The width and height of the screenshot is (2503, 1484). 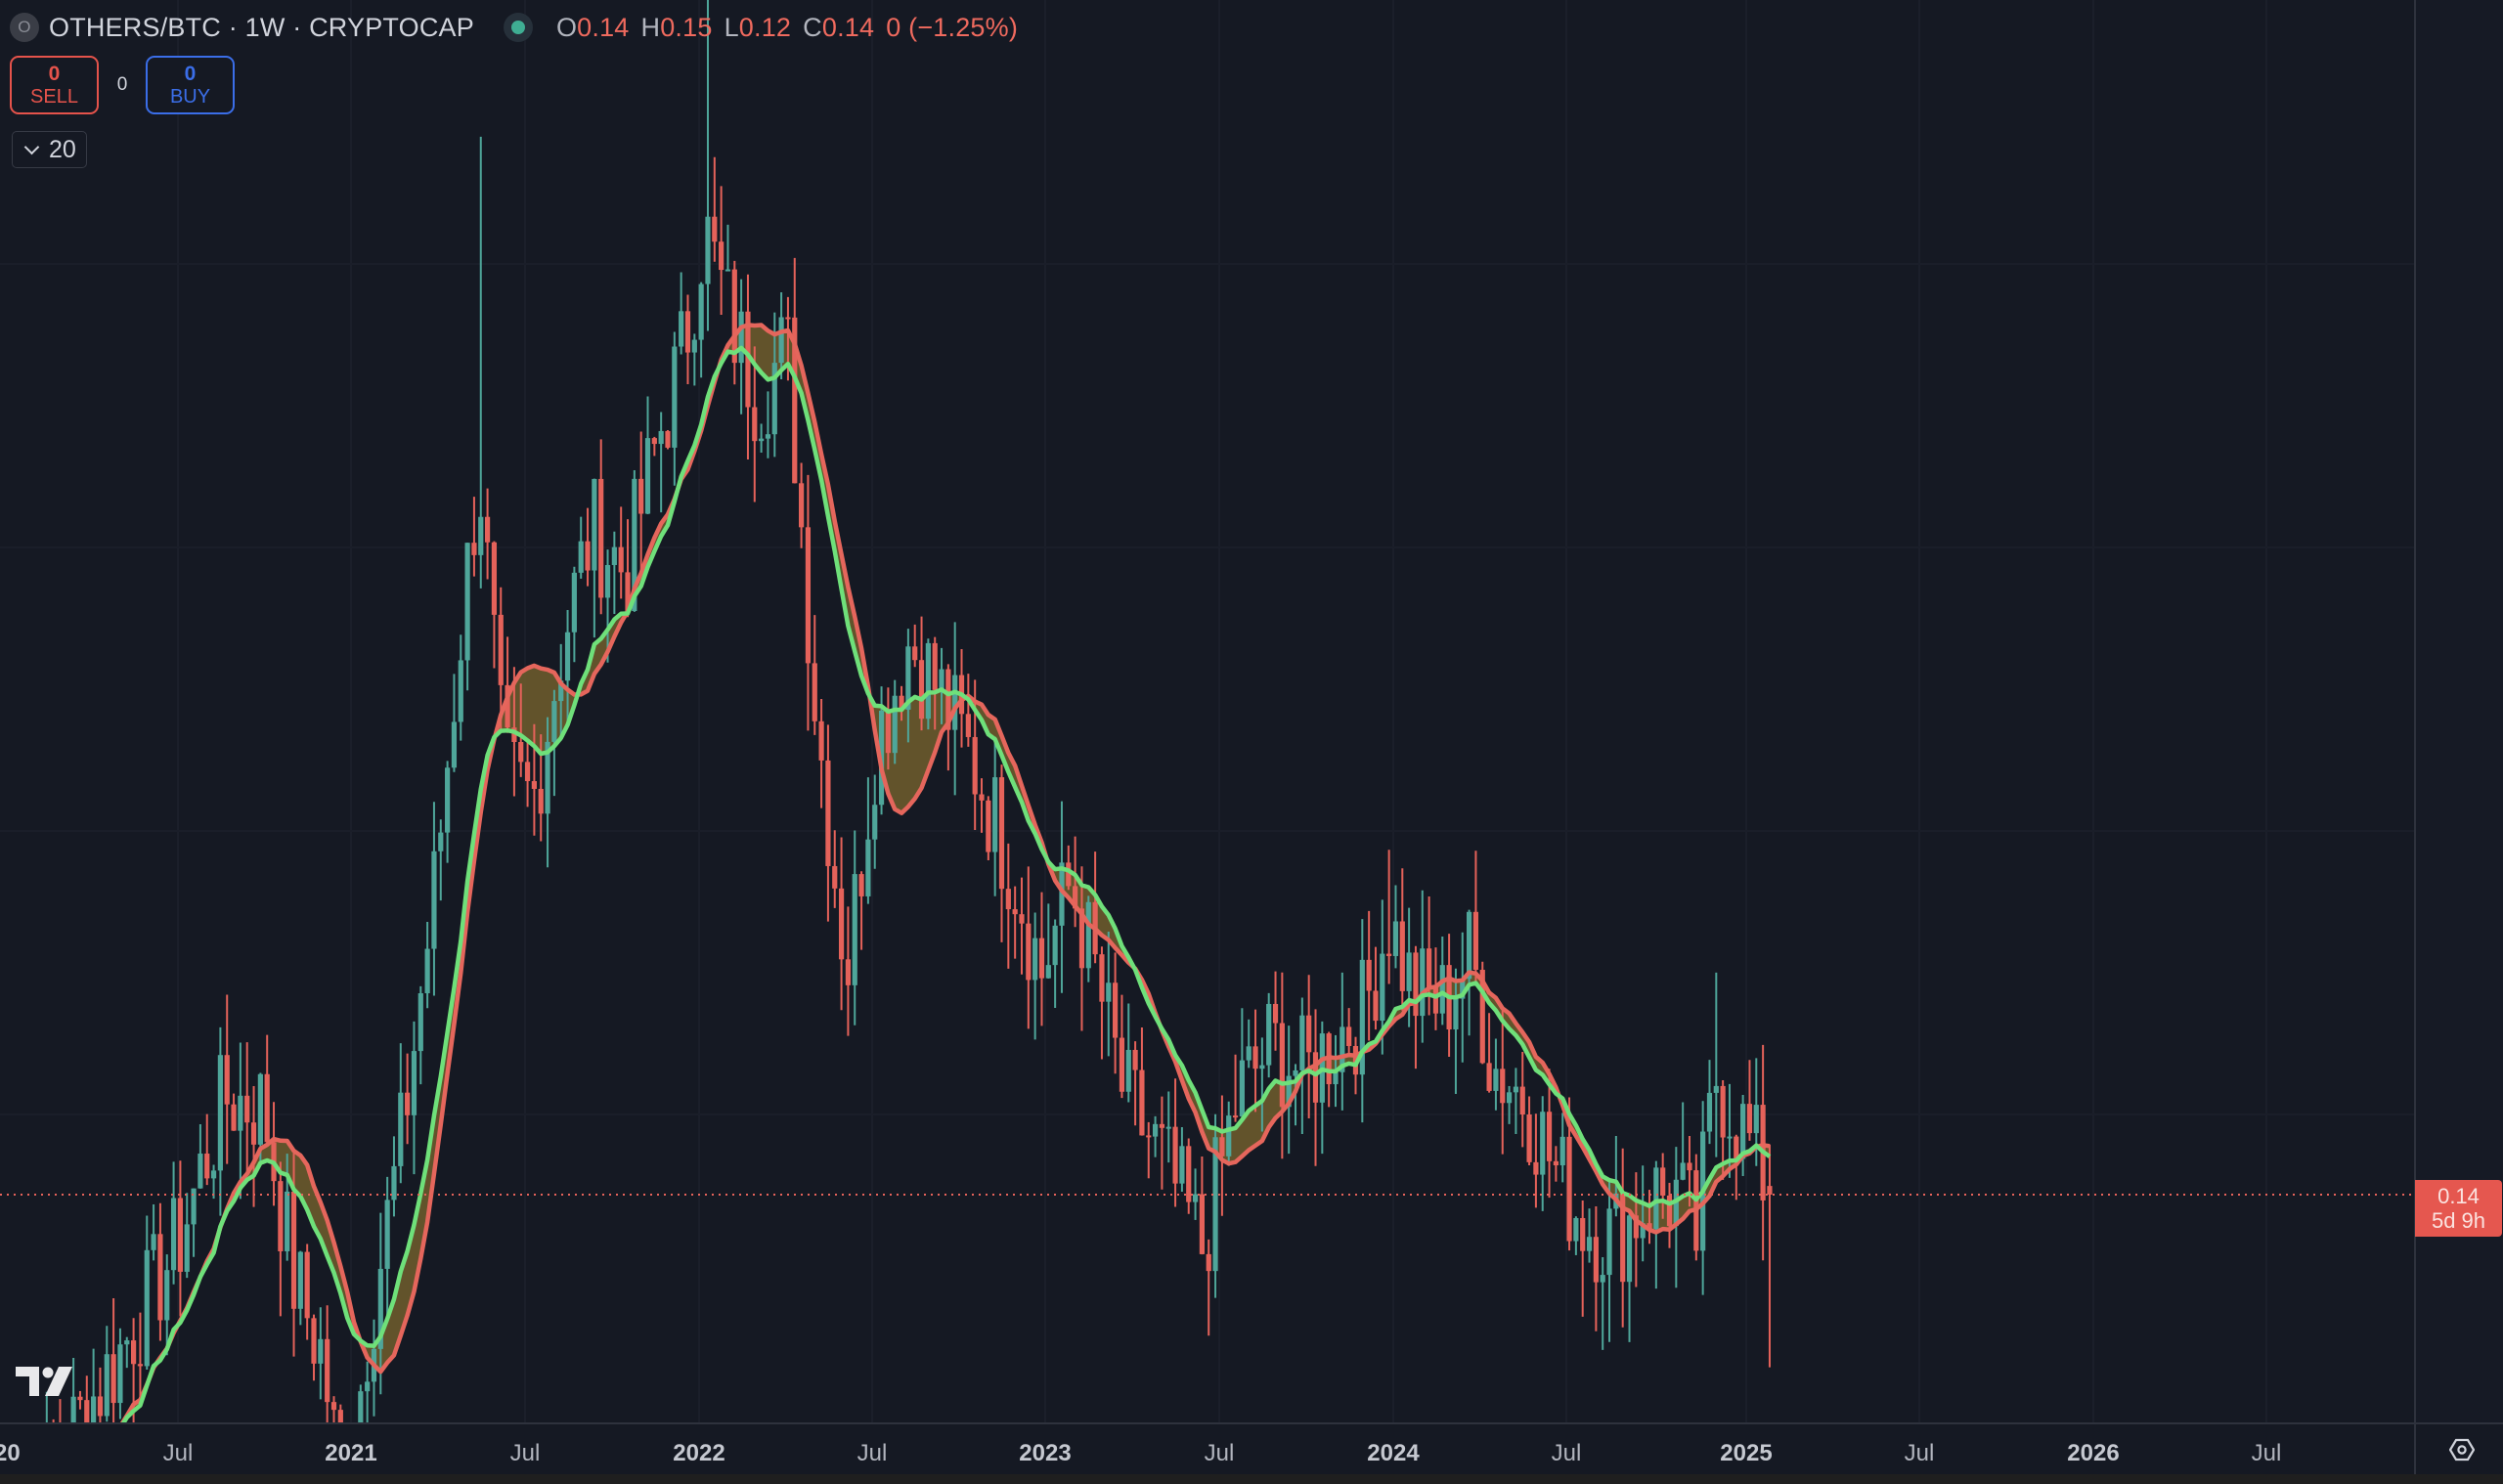 I want to click on current-price-tag: 0.14 5d 9h, so click(x=2458, y=1208).